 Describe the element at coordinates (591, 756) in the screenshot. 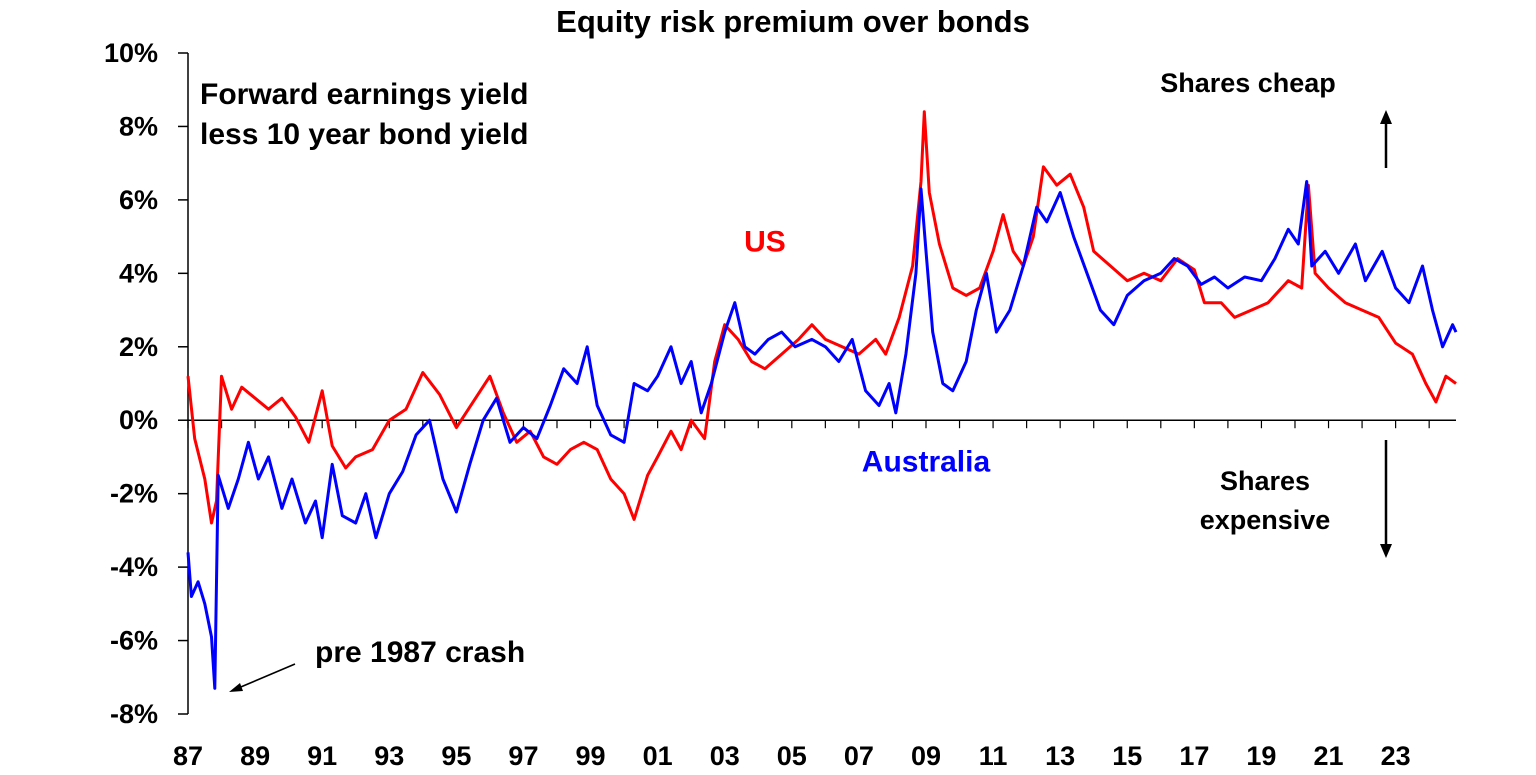

I see `x-tick-label: 99` at that location.